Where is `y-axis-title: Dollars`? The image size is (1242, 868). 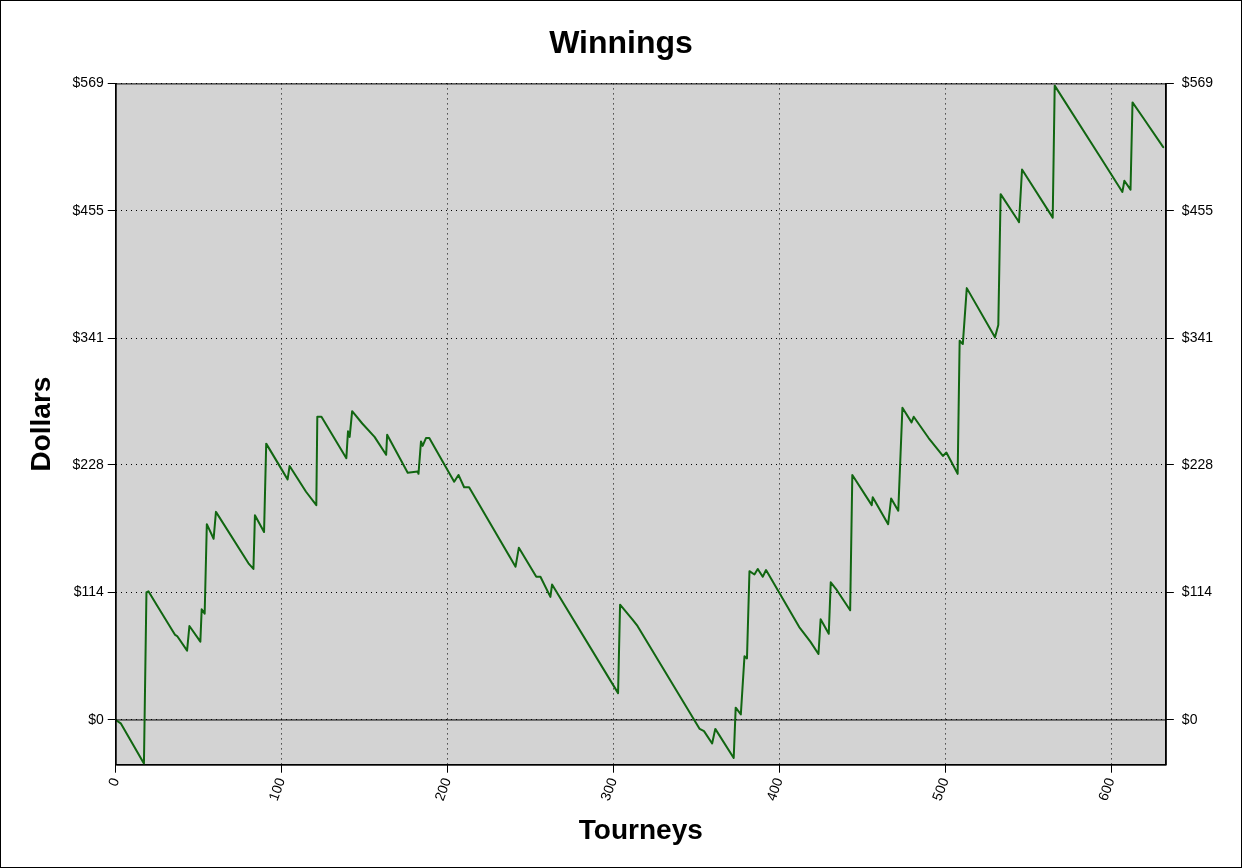
y-axis-title: Dollars is located at coordinates (40, 424).